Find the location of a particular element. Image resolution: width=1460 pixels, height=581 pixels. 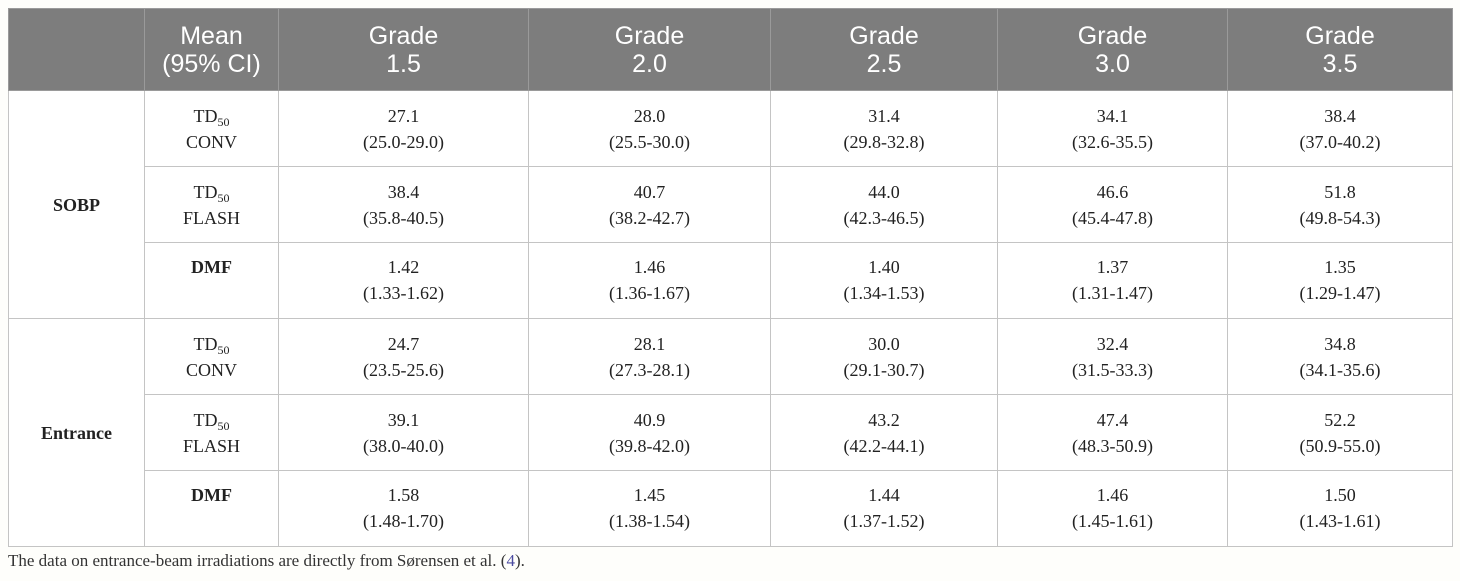

header-cell-grade-2-5: Grade 2.5 is located at coordinates (884, 49).